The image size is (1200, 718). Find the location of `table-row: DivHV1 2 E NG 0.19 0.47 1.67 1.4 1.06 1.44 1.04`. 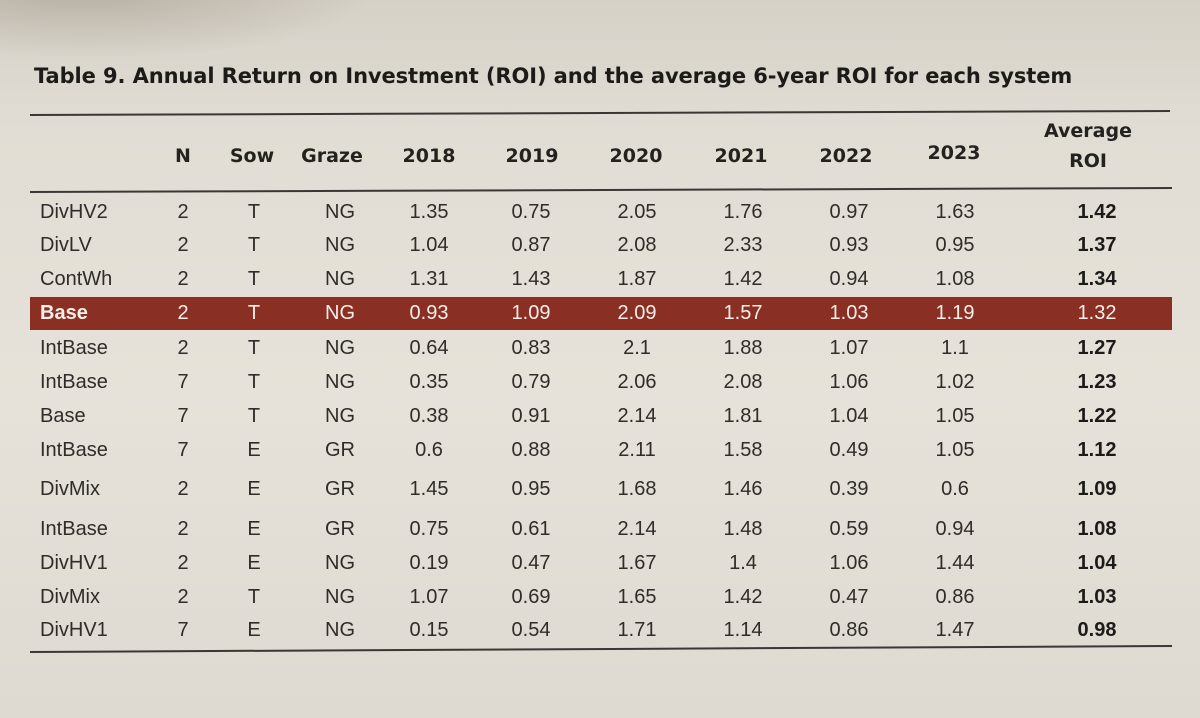

table-row: DivHV1 2 E NG 0.19 0.47 1.67 1.4 1.06 1.44 1.04 is located at coordinates (601, 563).